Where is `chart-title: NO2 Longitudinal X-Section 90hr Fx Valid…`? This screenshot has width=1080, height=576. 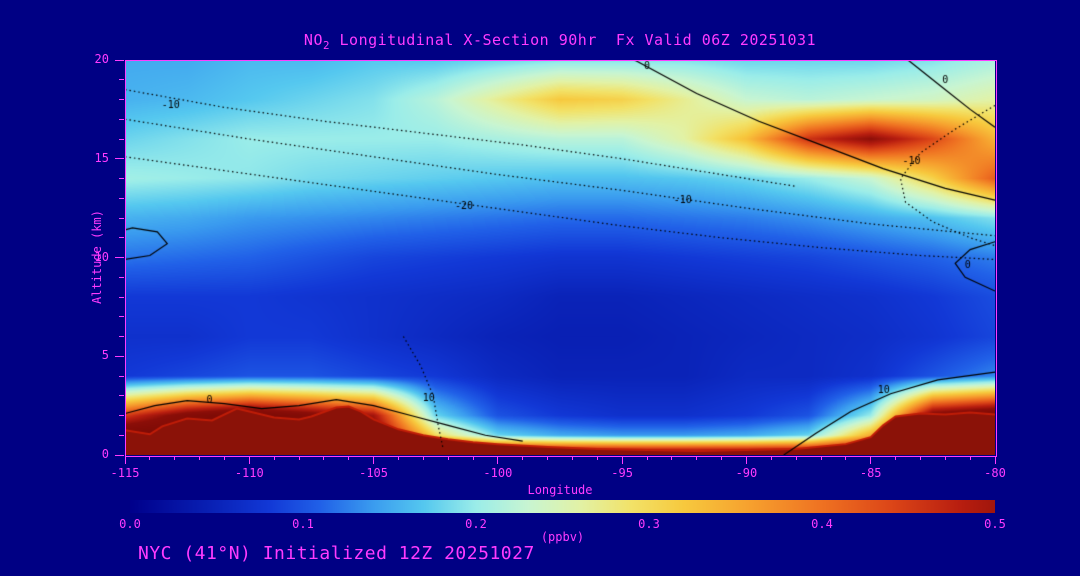
chart-title: NO2 Longitudinal X-Section 90hr Fx Valid… is located at coordinates (560, 41).